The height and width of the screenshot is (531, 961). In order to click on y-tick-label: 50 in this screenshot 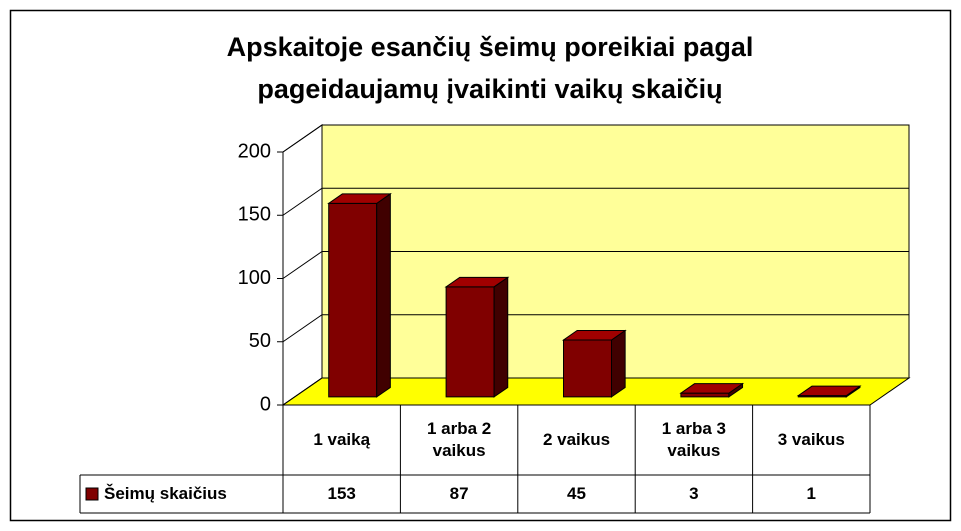, I will do `click(260, 341)`.